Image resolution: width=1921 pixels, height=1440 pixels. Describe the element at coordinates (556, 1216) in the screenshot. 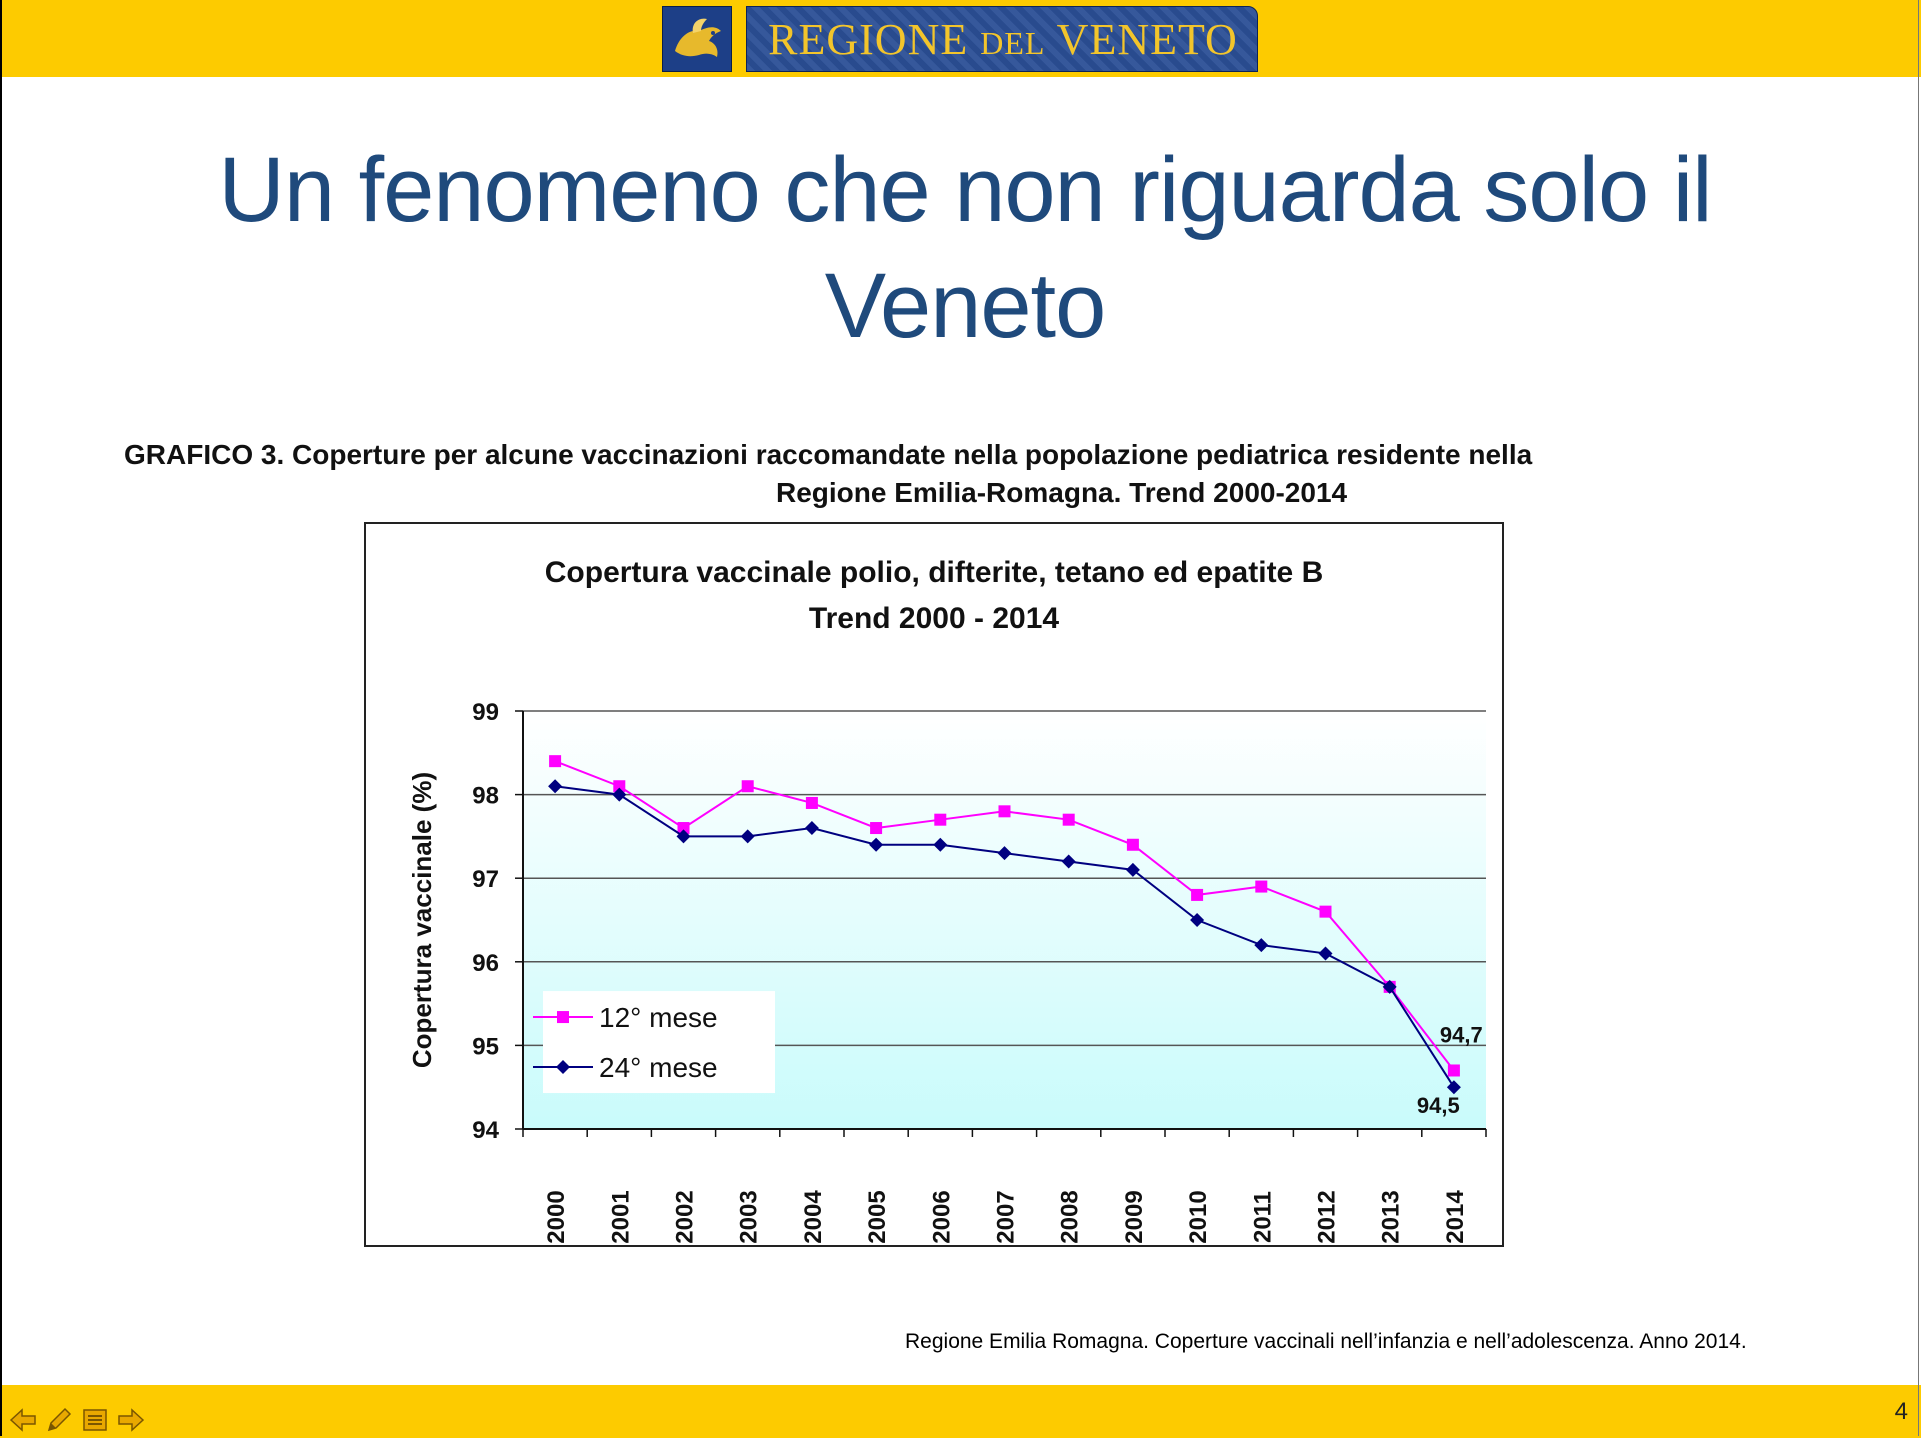

I see `x-tick-label: 2000` at that location.